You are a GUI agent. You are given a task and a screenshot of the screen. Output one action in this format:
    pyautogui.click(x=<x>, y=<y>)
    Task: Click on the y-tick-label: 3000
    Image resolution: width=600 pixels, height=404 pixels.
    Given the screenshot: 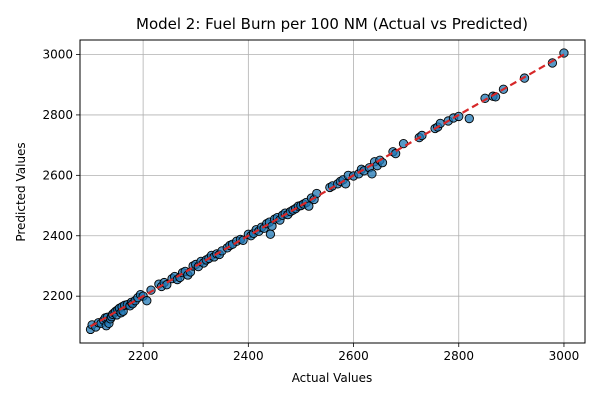 What is the action you would take?
    pyautogui.click(x=57, y=55)
    